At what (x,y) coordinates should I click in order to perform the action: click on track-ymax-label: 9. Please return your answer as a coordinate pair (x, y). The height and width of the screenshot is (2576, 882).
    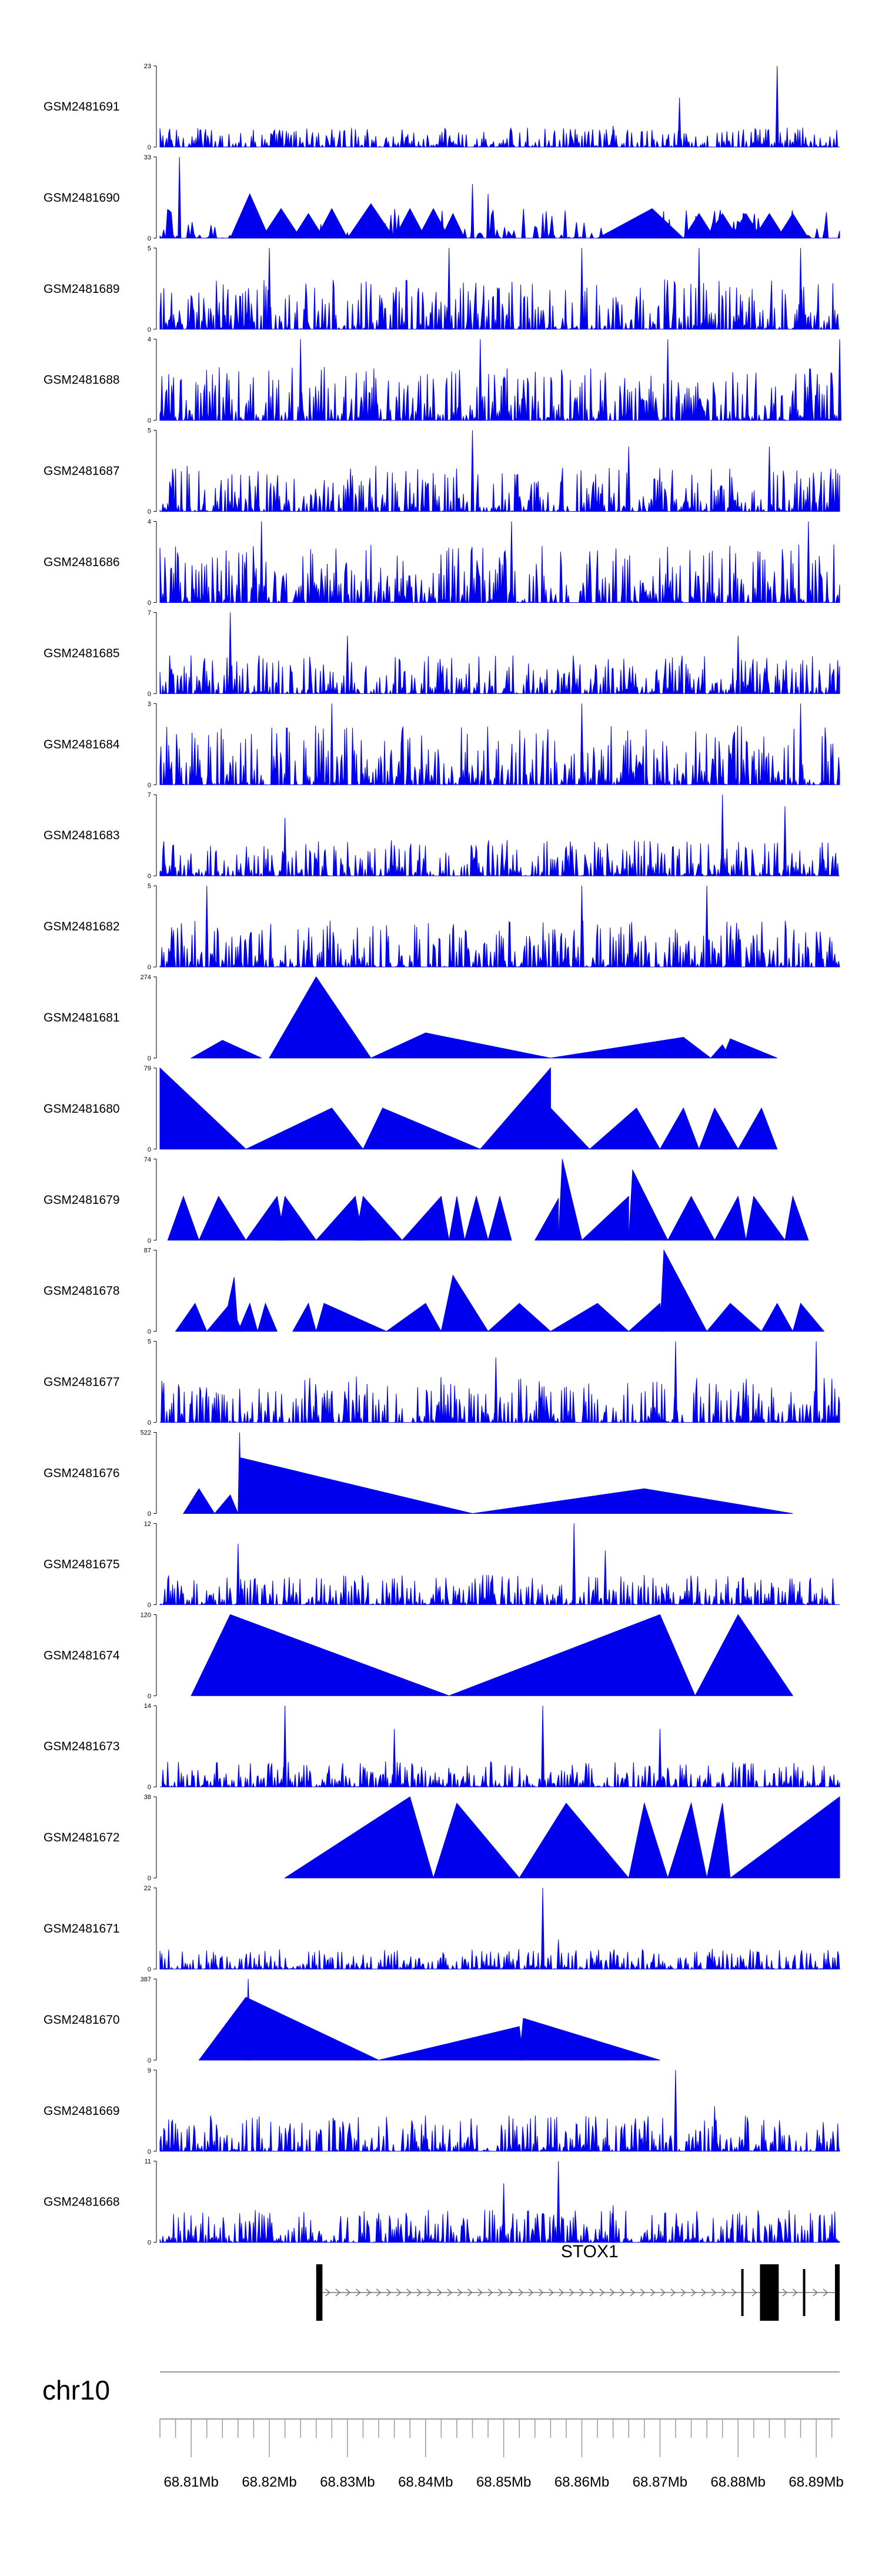
    Looking at the image, I should click on (149, 2070).